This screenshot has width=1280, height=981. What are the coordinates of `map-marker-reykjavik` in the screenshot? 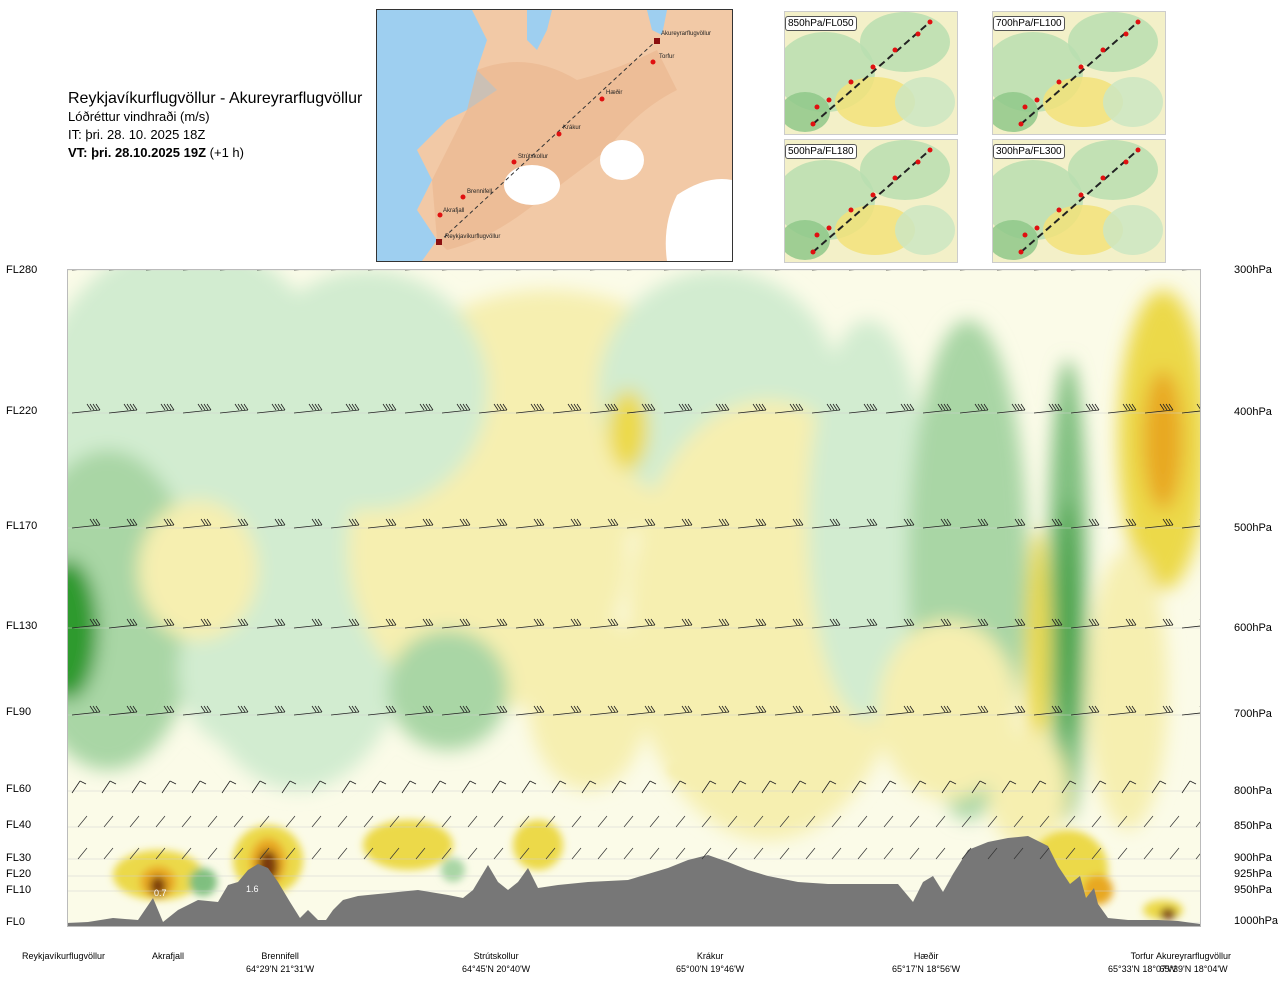 It's located at (439, 242).